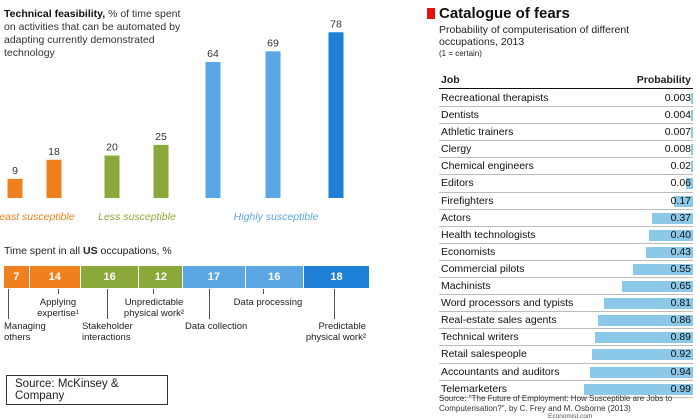 Image resolution: width=700 pixels, height=420 pixels. What do you see at coordinates (680, 337) in the screenshot?
I see `probability-value: 0.89` at bounding box center [680, 337].